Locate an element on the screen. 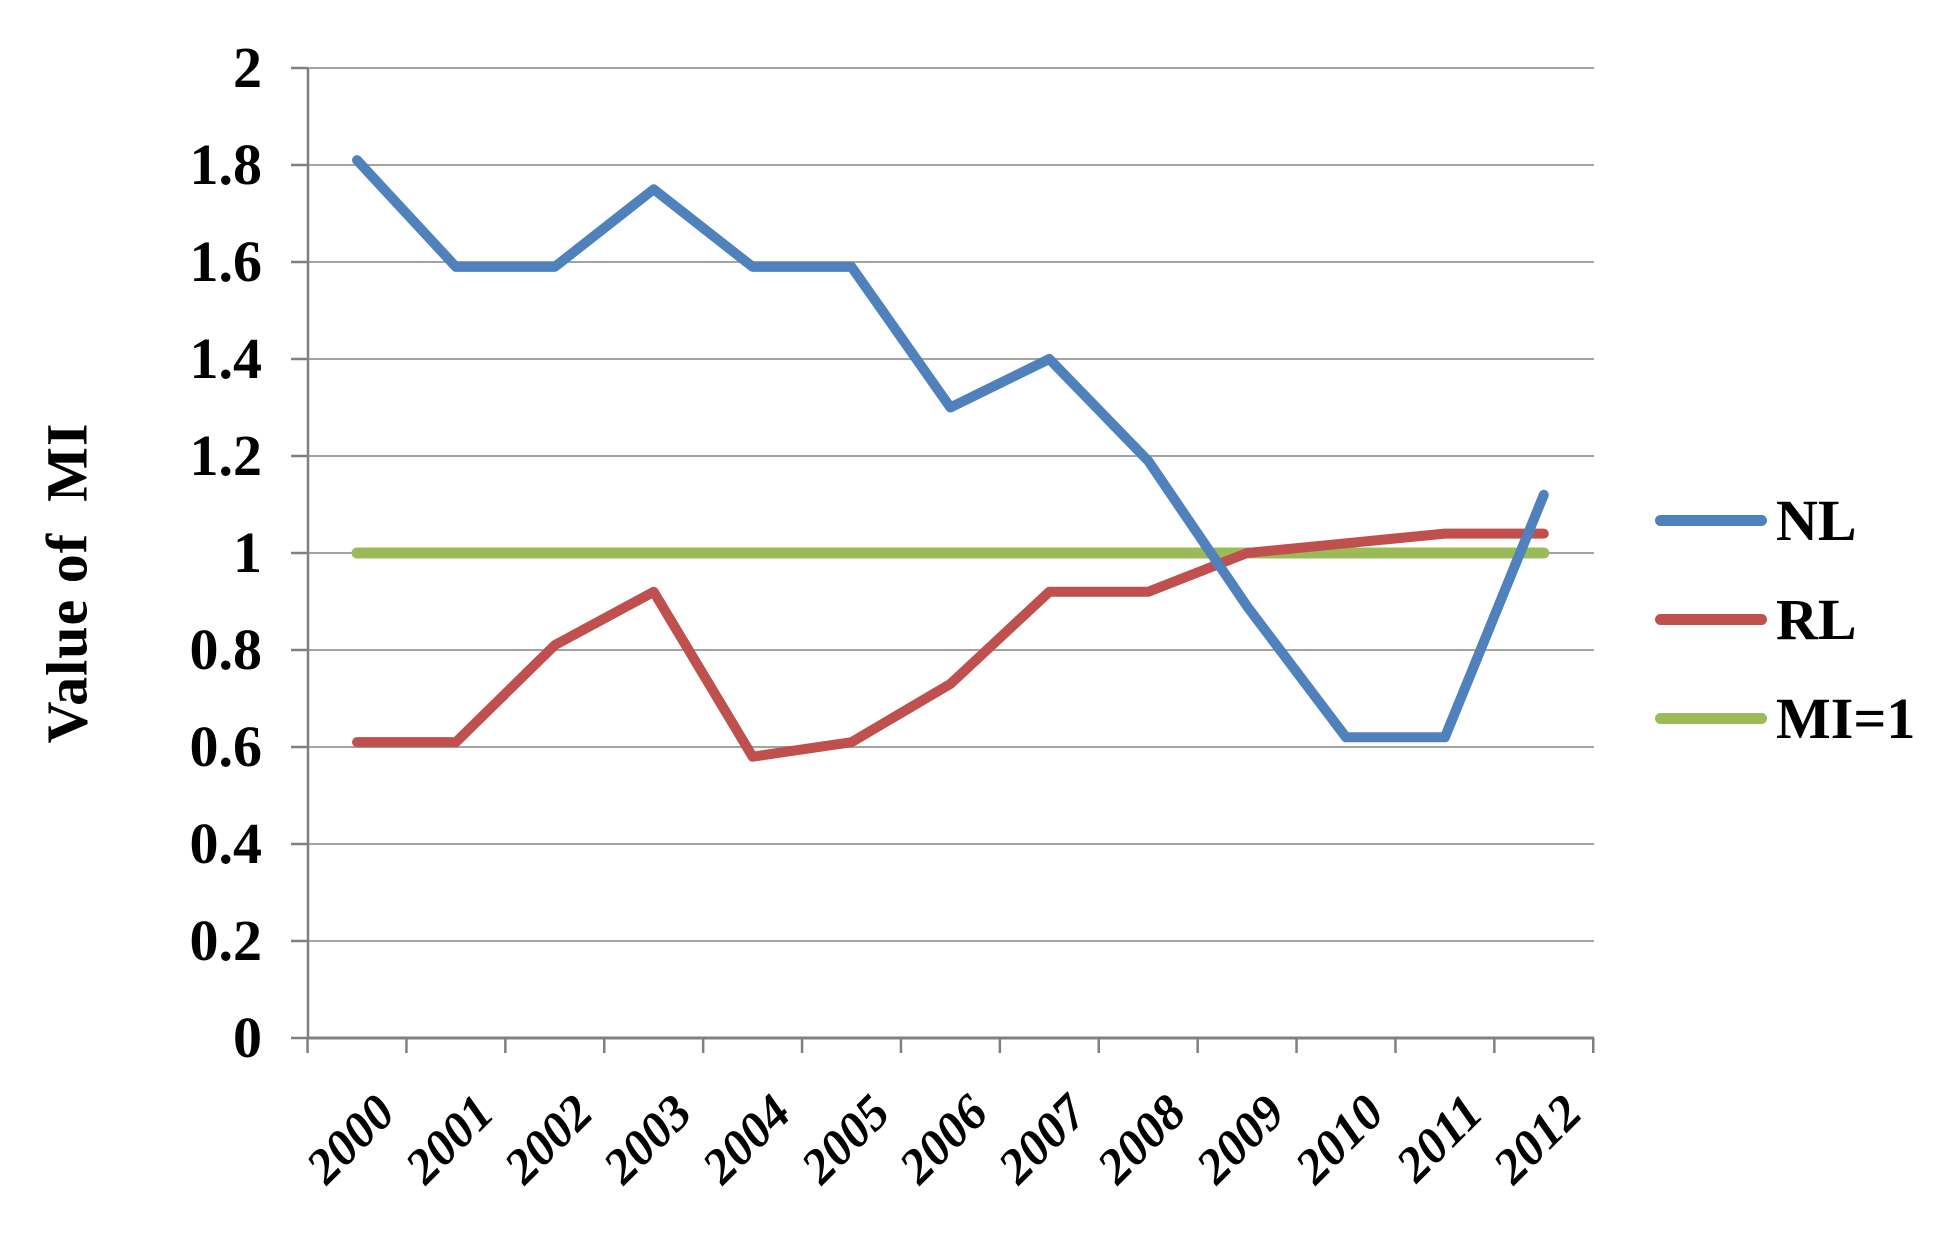 The height and width of the screenshot is (1237, 1946). y-tick-label: 0 is located at coordinates (247, 1037).